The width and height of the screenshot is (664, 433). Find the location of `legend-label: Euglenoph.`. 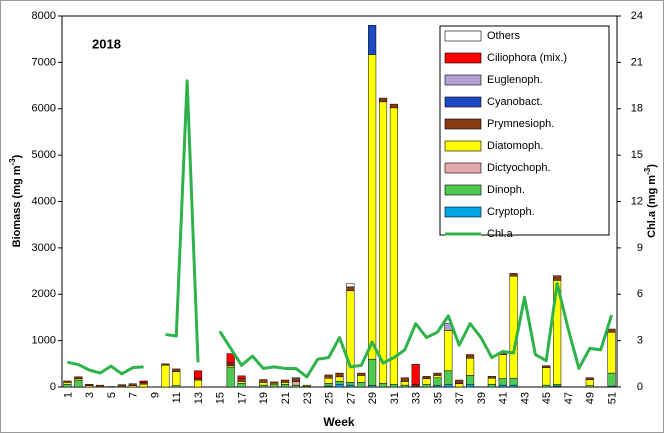

legend-label: Euglenoph. is located at coordinates (515, 80).